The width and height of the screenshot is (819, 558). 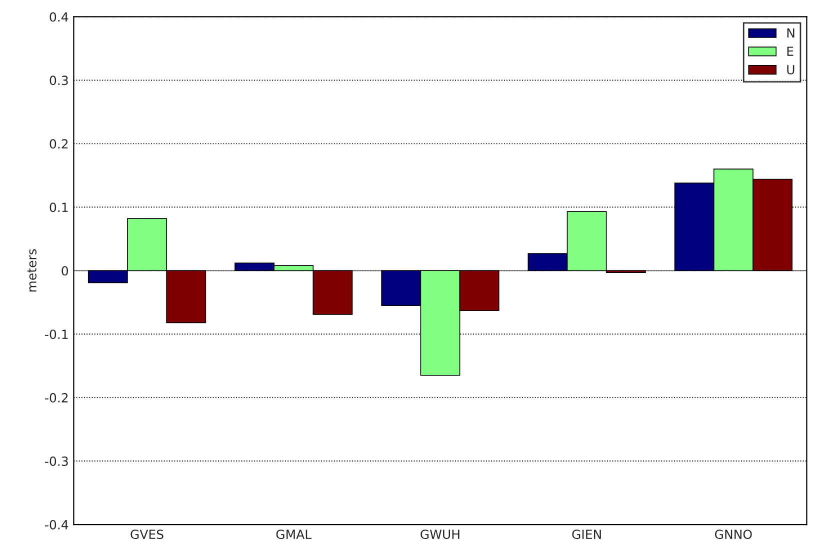 I want to click on y-tick-label: -0.4, so click(x=56, y=525).